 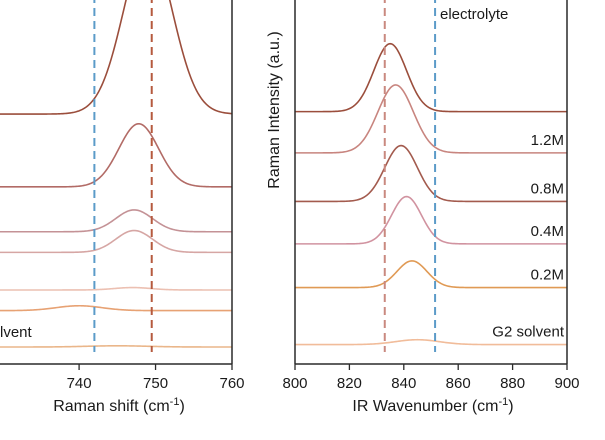 I want to click on right-series-label-0-4m: 0.4M, so click(x=547, y=231).